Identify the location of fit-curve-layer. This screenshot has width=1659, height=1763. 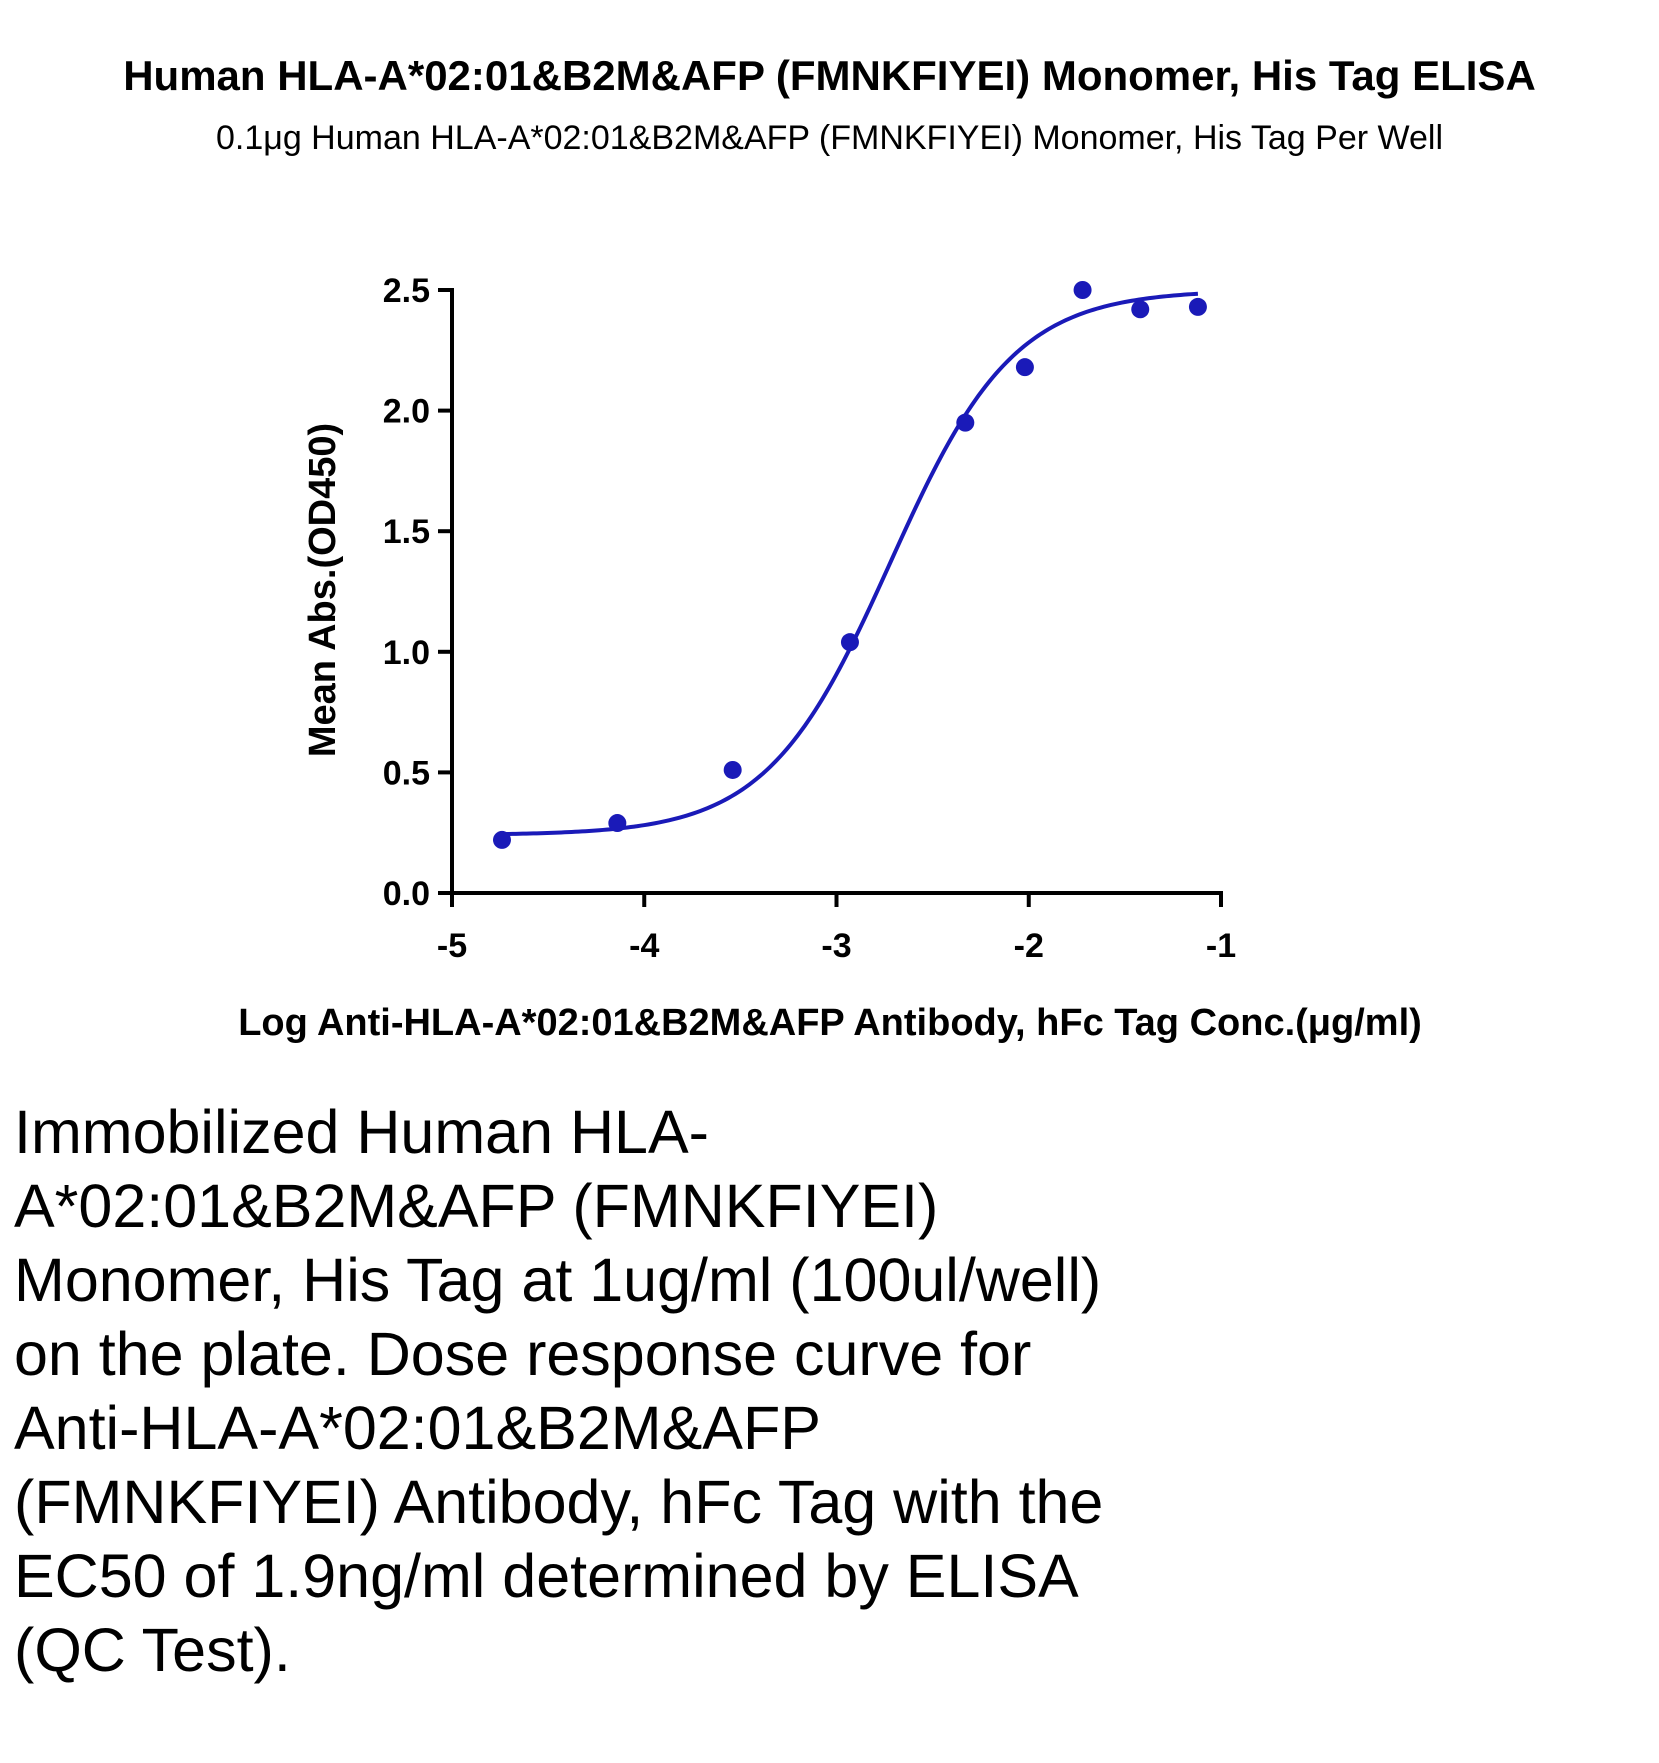
(850, 564).